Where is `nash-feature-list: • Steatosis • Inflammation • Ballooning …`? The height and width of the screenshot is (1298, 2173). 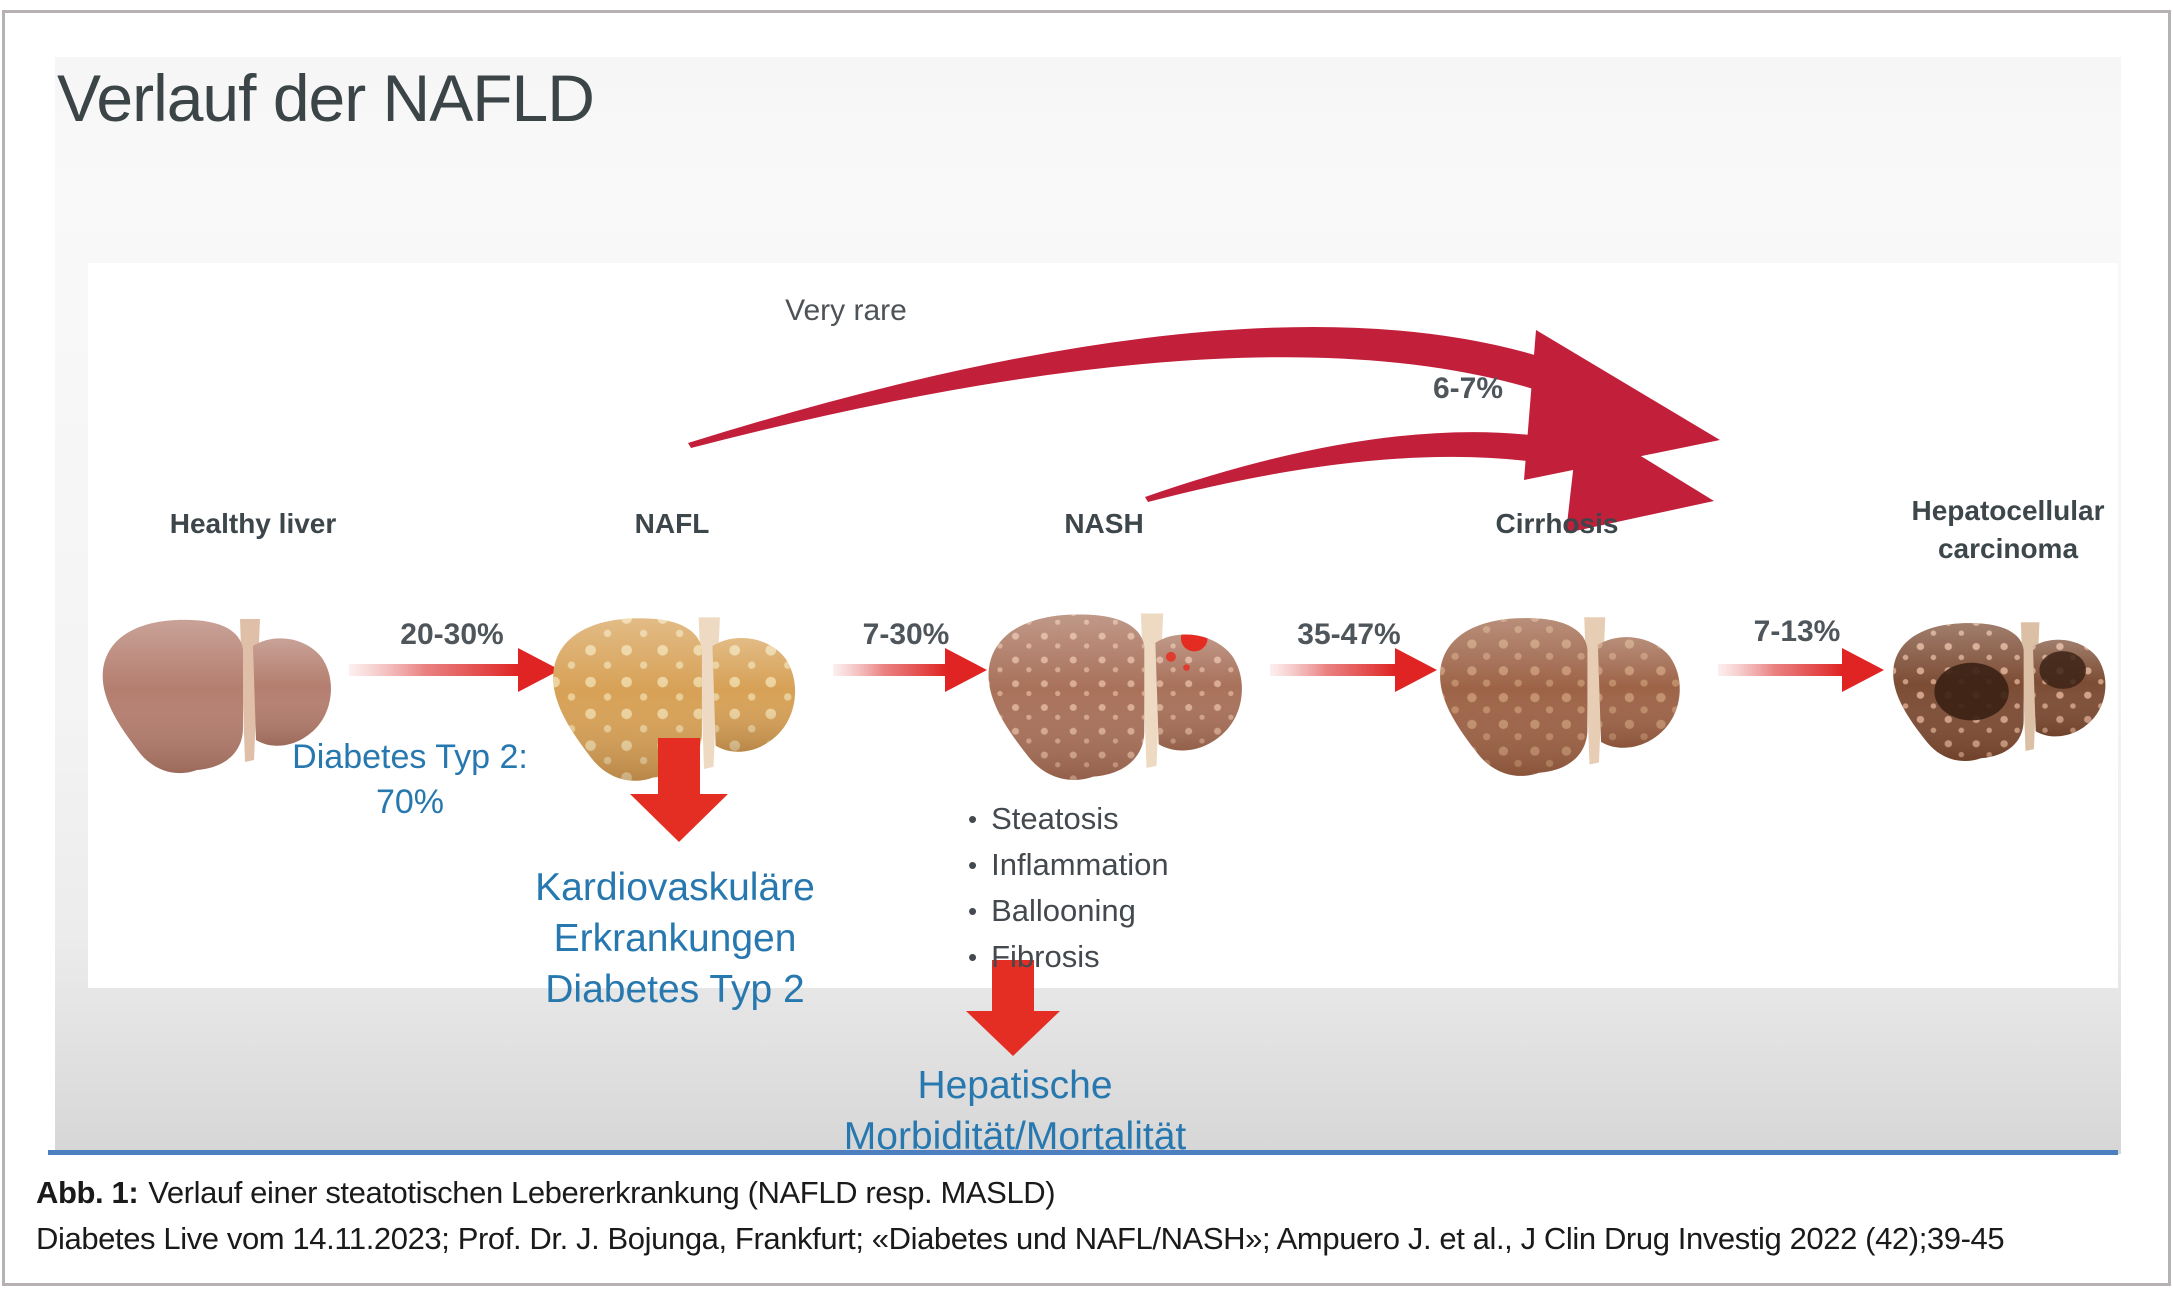 nash-feature-list: • Steatosis • Inflammation • Ballooning … is located at coordinates (1068, 888).